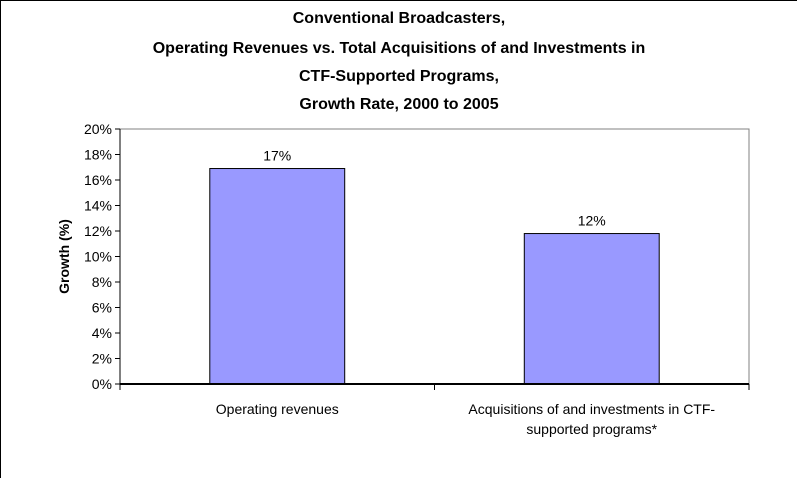 This screenshot has height=479, width=797. What do you see at coordinates (102, 359) in the screenshot?
I see `y-tick-label: 2%` at bounding box center [102, 359].